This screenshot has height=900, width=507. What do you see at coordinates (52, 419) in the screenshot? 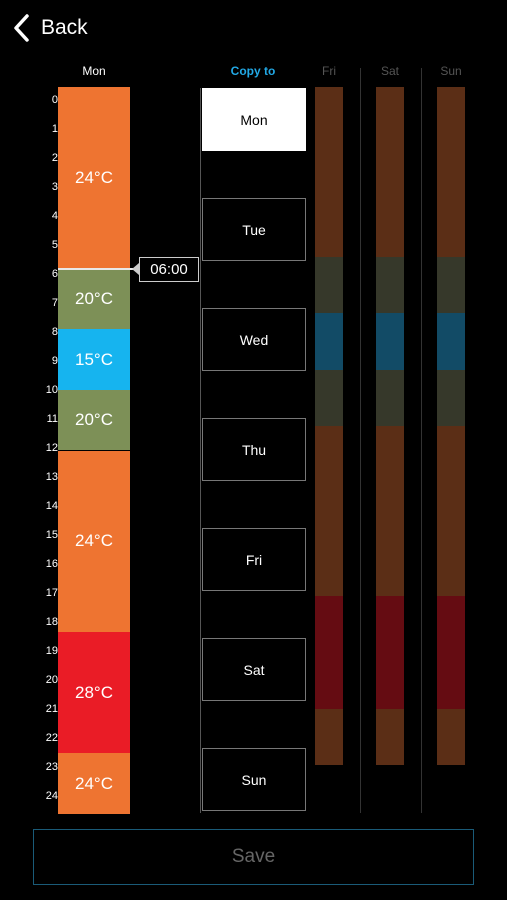
I see `hour-label: 11` at bounding box center [52, 419].